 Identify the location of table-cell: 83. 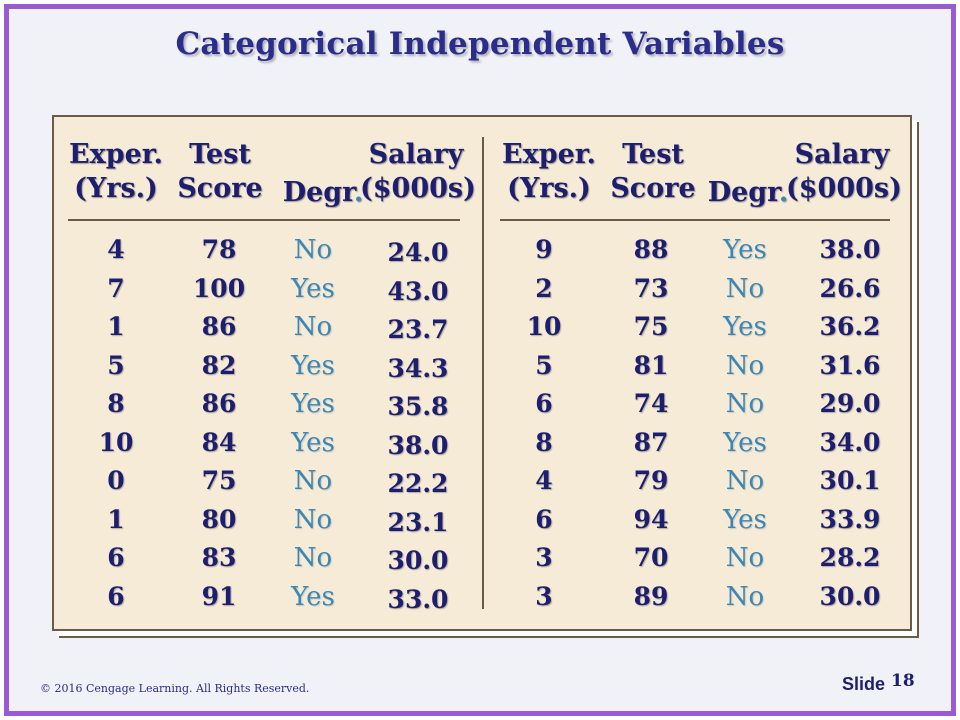
(219, 557).